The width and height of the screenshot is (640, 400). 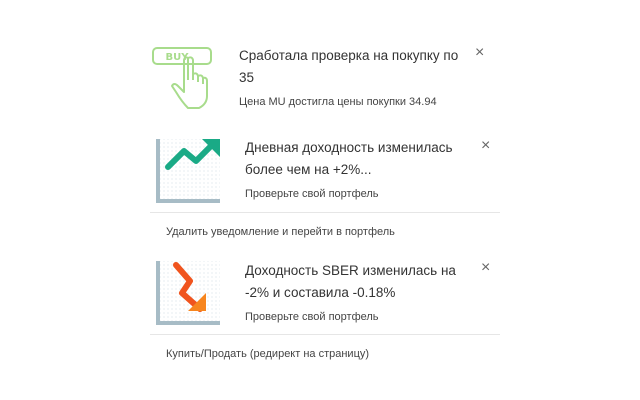 What do you see at coordinates (349, 66) in the screenshot?
I see `notification-title: Сработала проверка на покупку по 35` at bounding box center [349, 66].